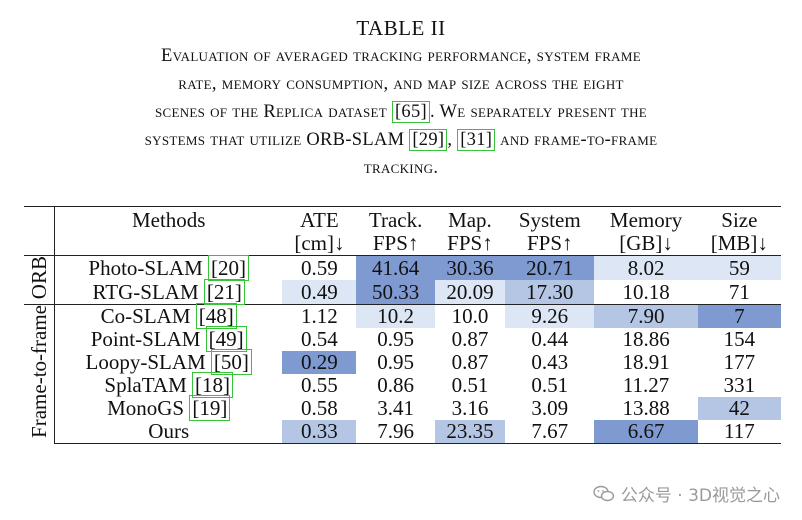 This screenshot has width=802, height=520. I want to click on cell-system-fps: 17.30, so click(550, 292).